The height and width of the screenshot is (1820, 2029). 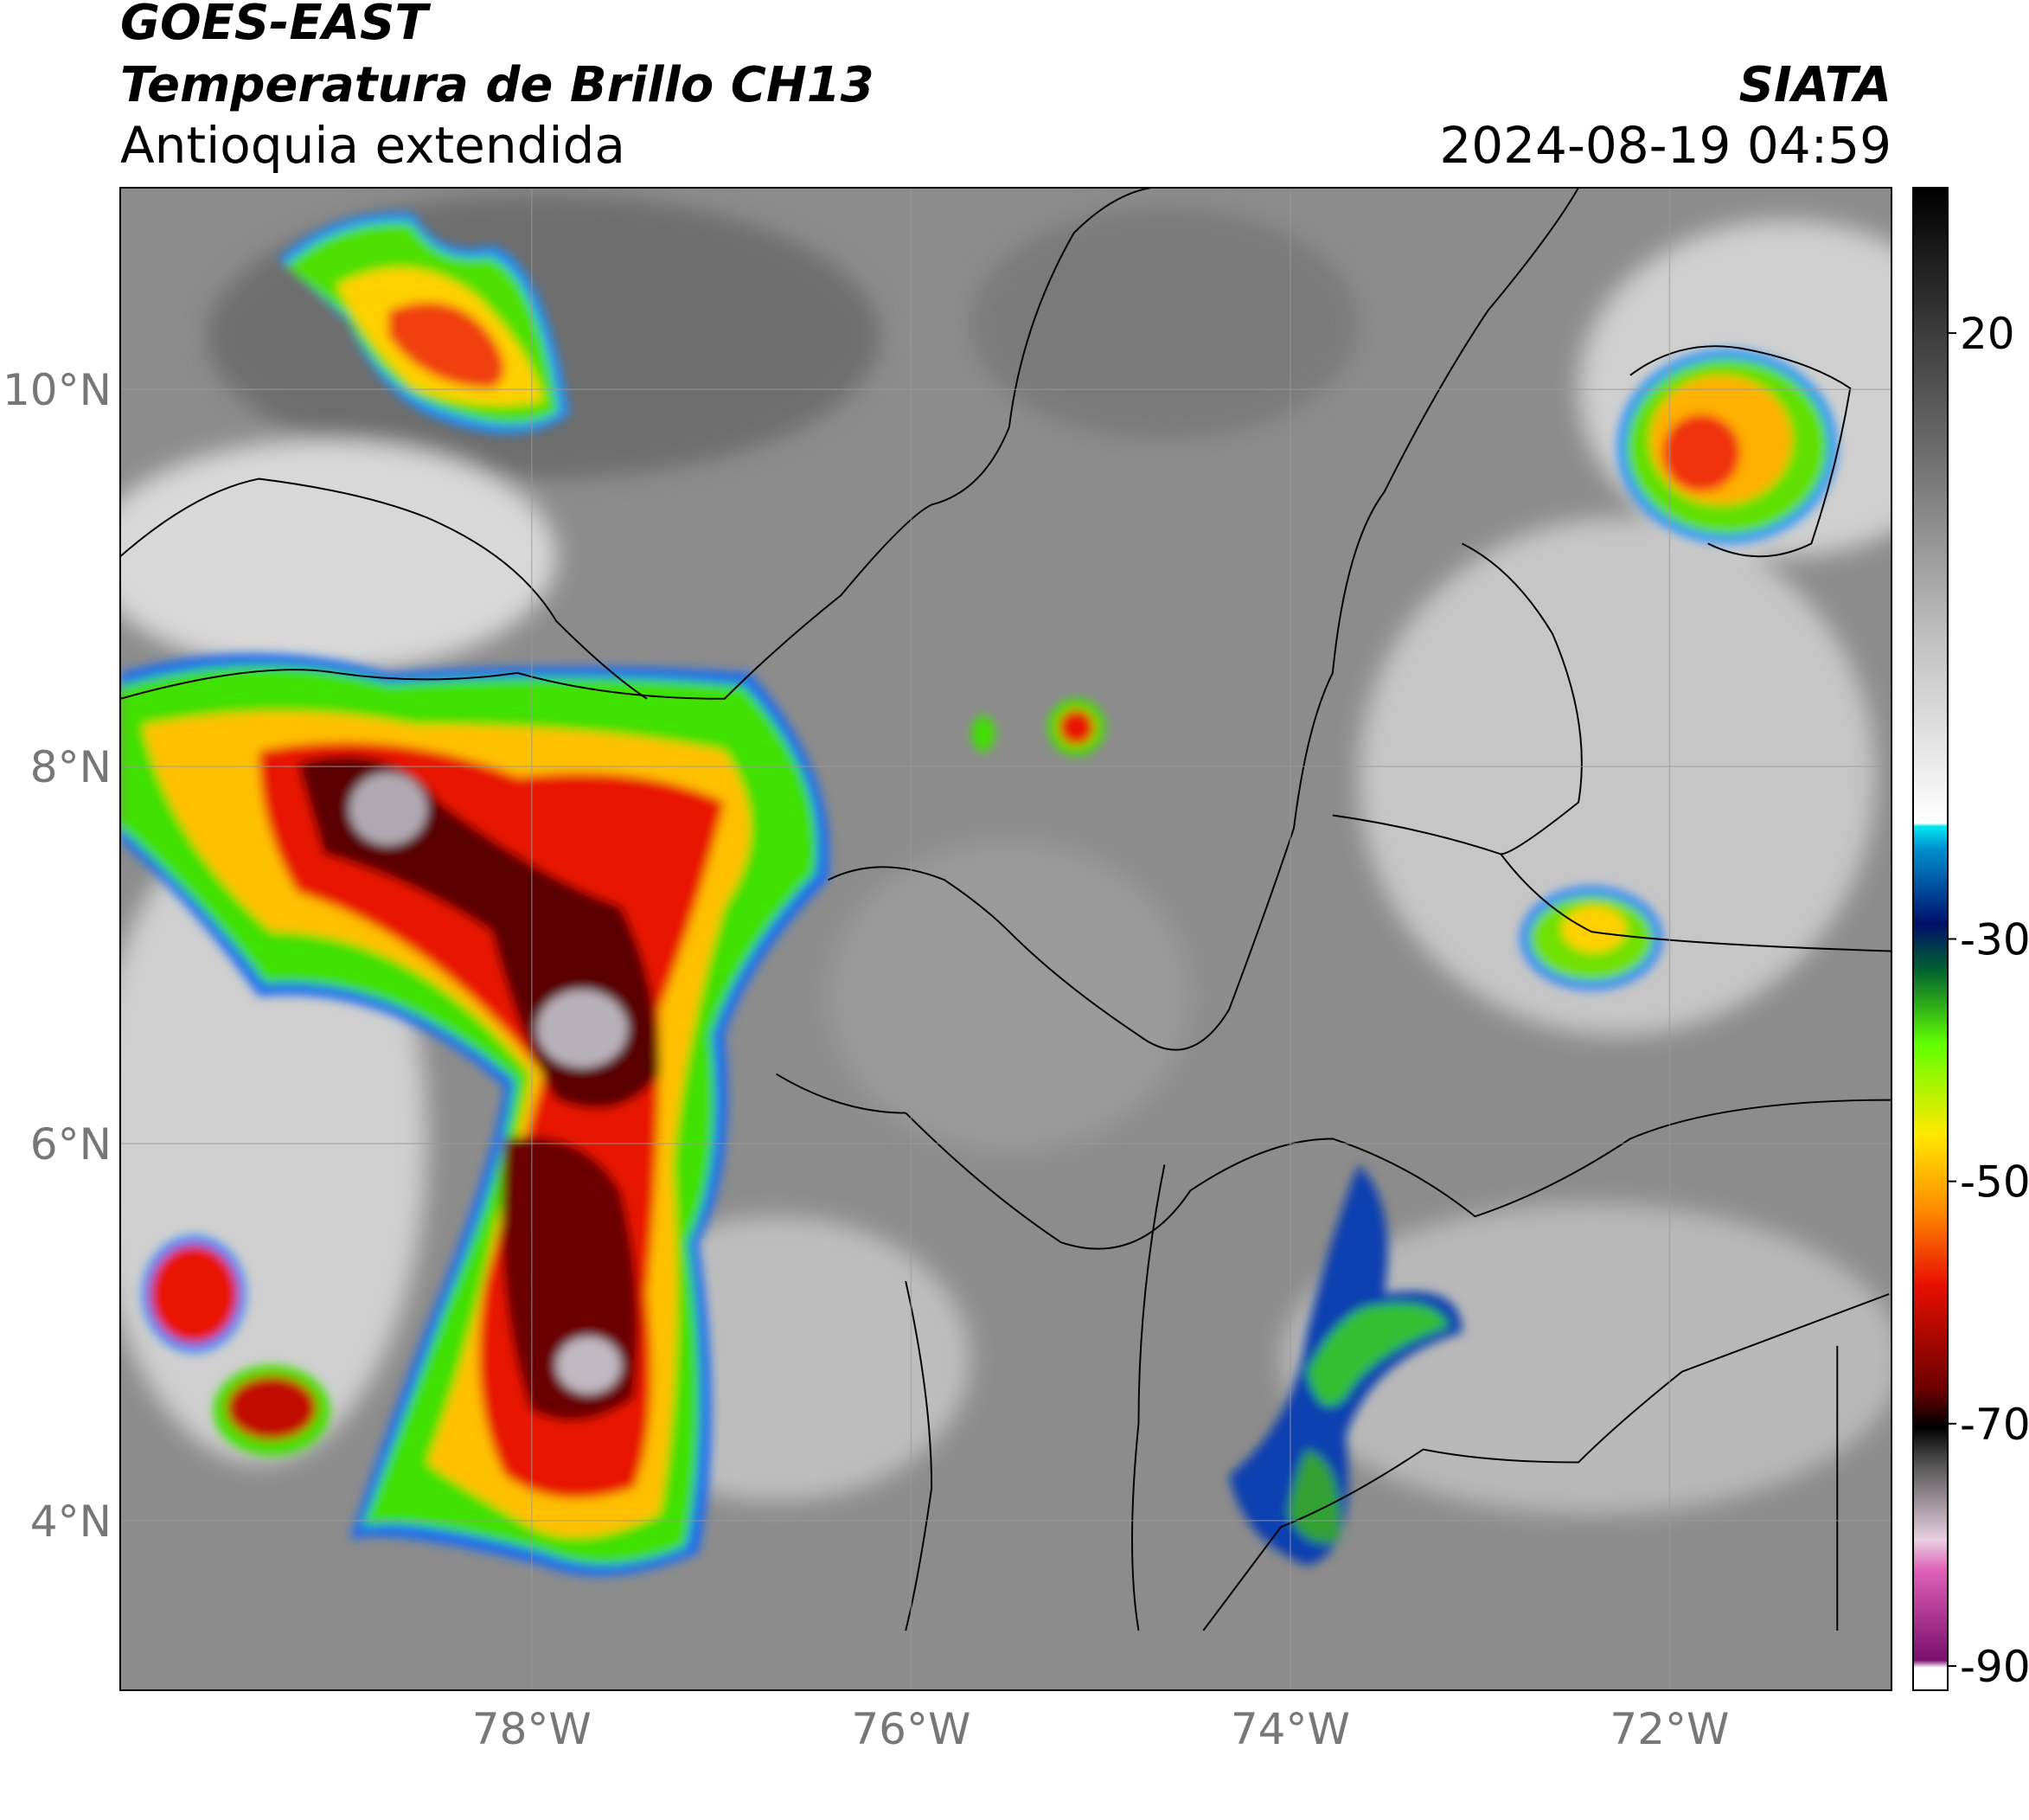 What do you see at coordinates (372, 145) in the screenshot?
I see `region: Antioquia extendida` at bounding box center [372, 145].